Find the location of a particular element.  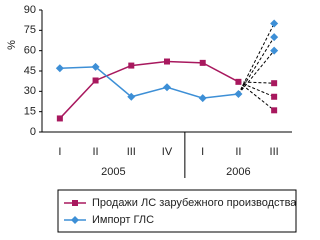

y-tick-label: 60 is located at coordinates (30, 51).